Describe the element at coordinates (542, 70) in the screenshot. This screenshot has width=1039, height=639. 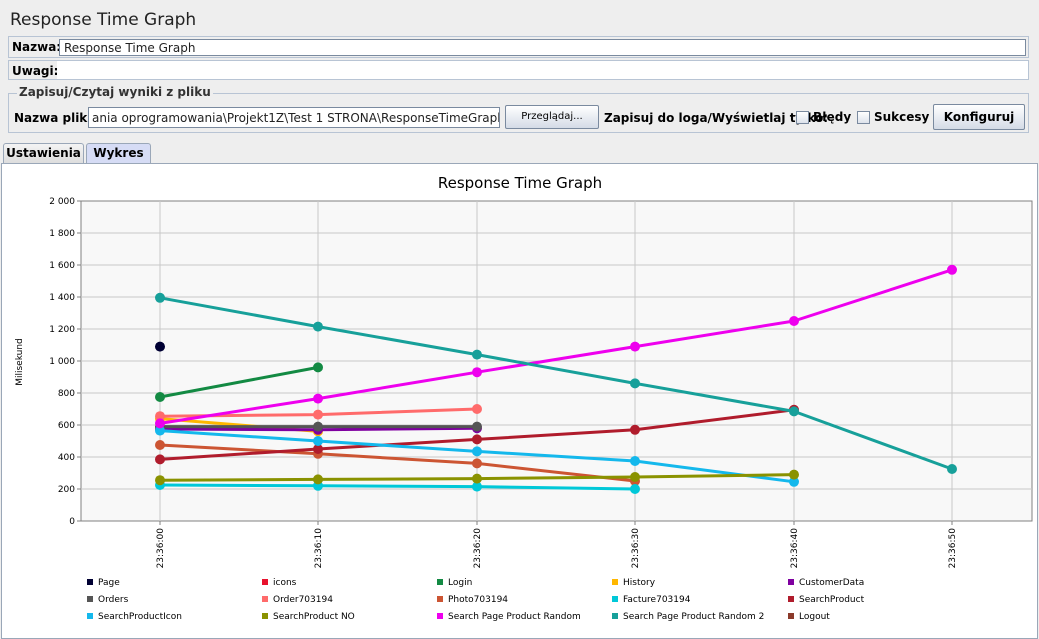
I see `notes-input` at that location.